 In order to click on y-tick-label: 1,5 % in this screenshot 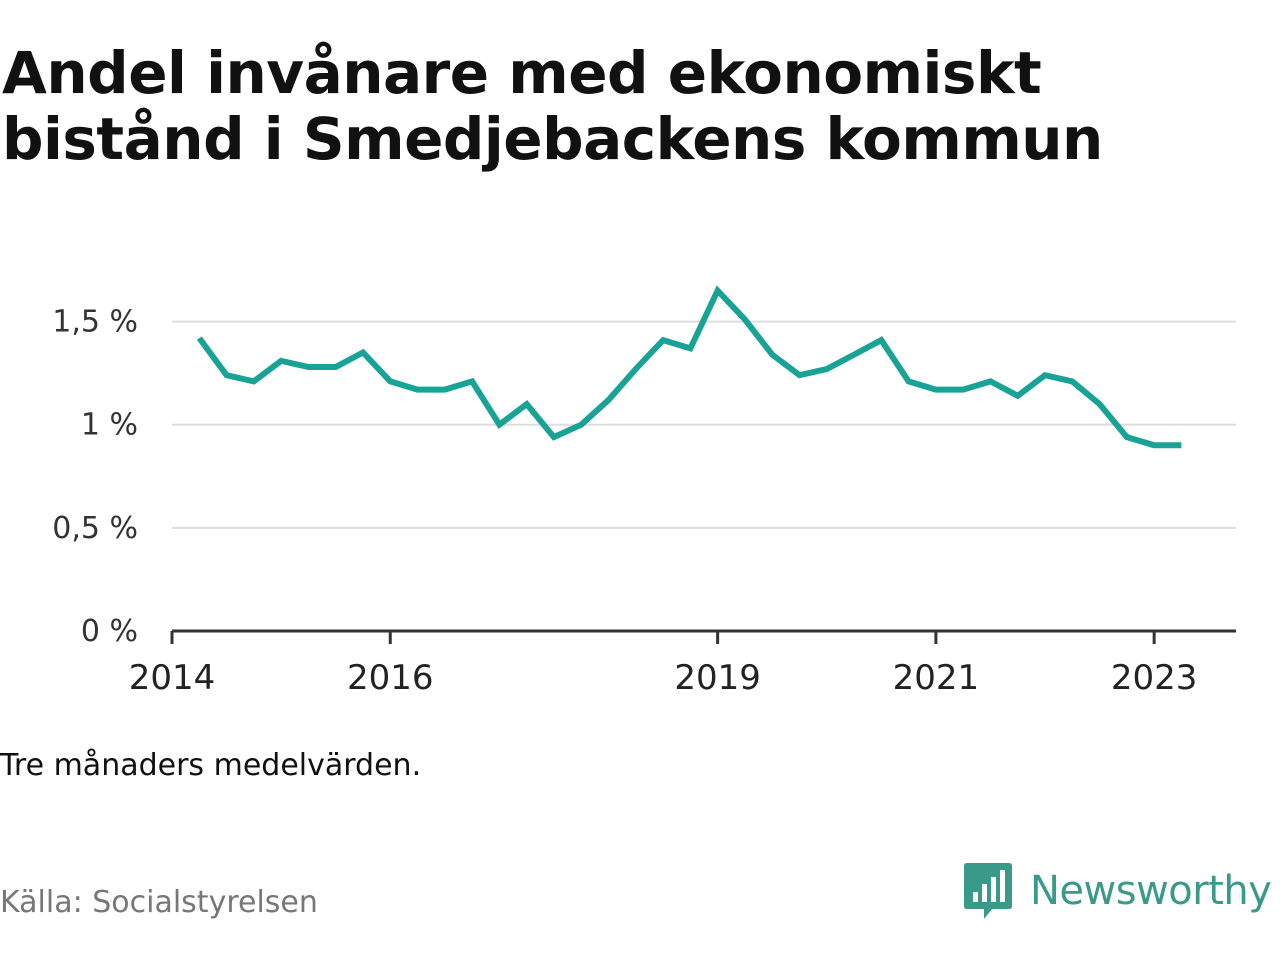, I will do `click(95, 322)`.